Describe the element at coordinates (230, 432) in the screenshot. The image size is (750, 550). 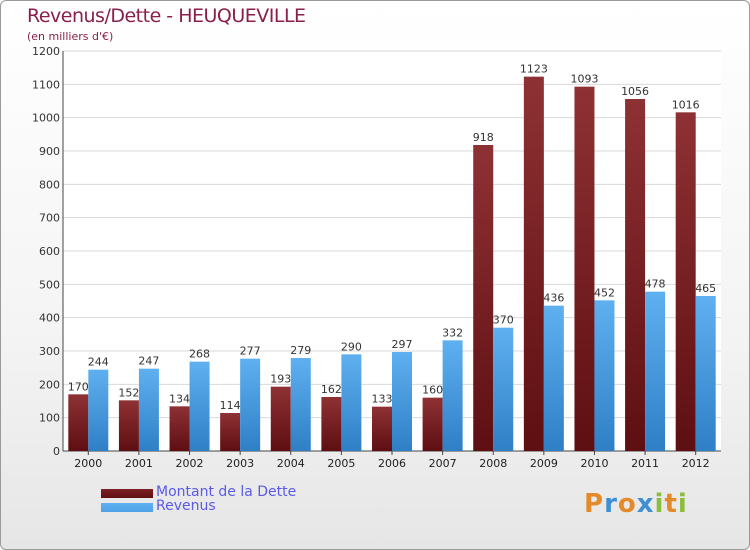
I see `bar-dette-2003` at that location.